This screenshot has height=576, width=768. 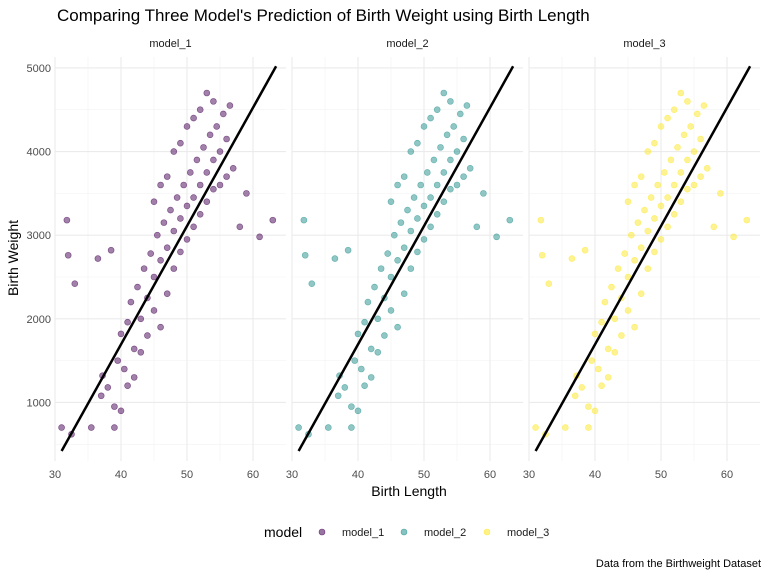 I want to click on y-tick-label: 1000, so click(x=39, y=403).